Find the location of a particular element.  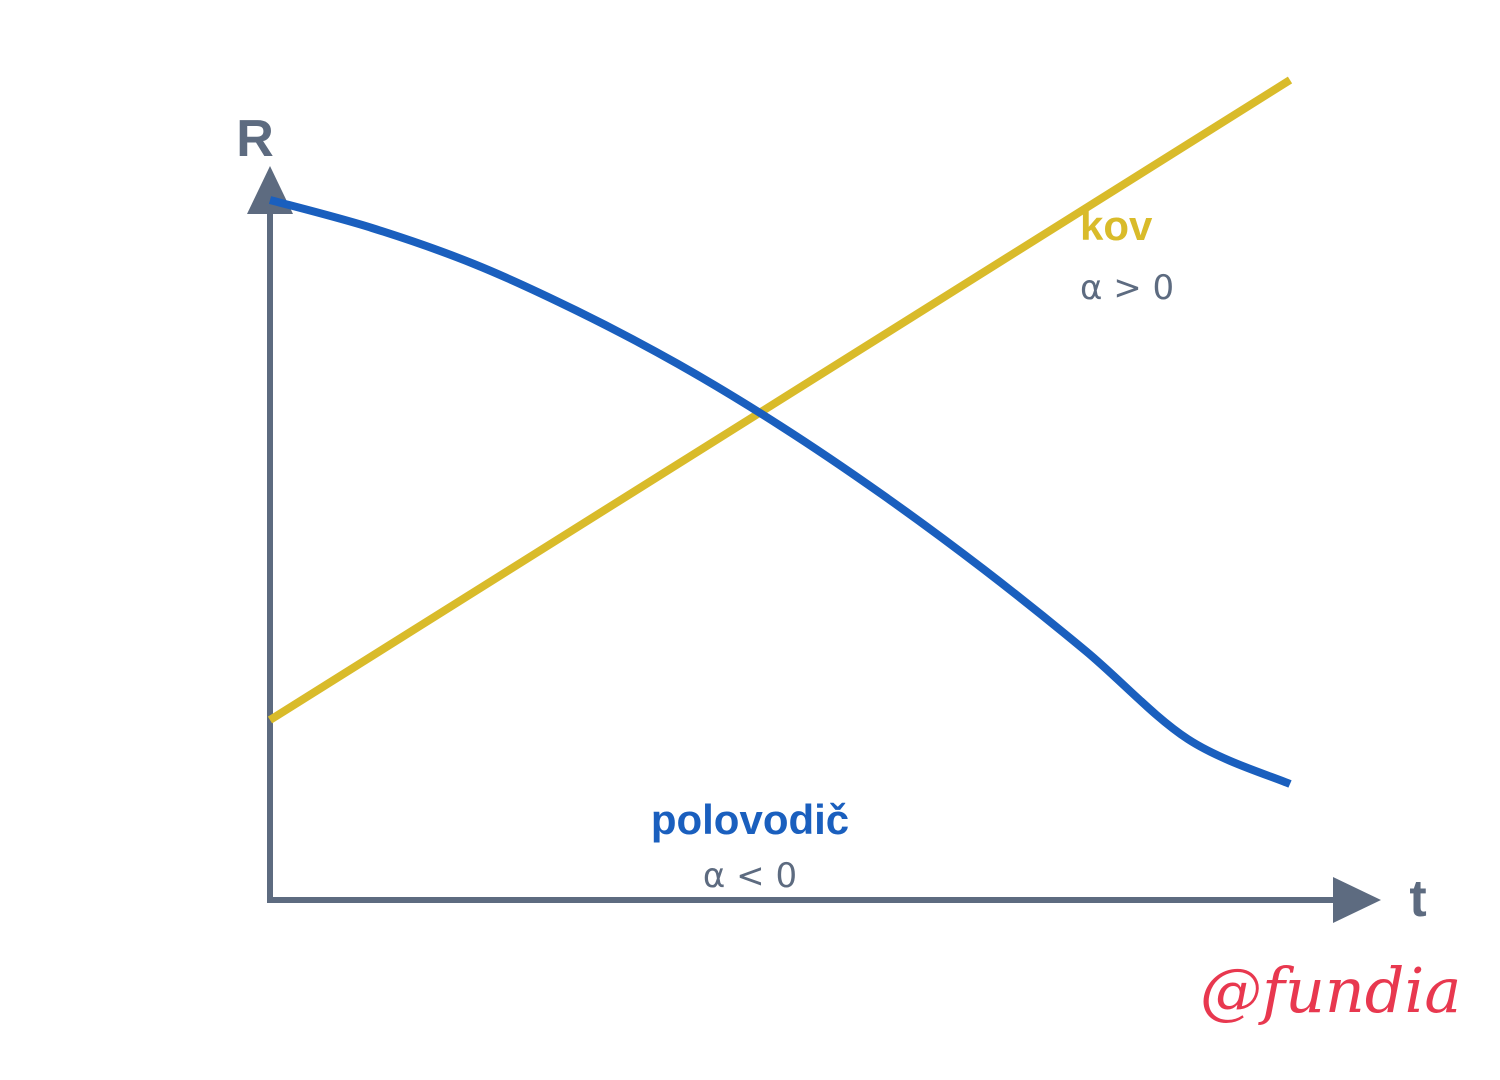

y-axis-label: R is located at coordinates (255, 139).